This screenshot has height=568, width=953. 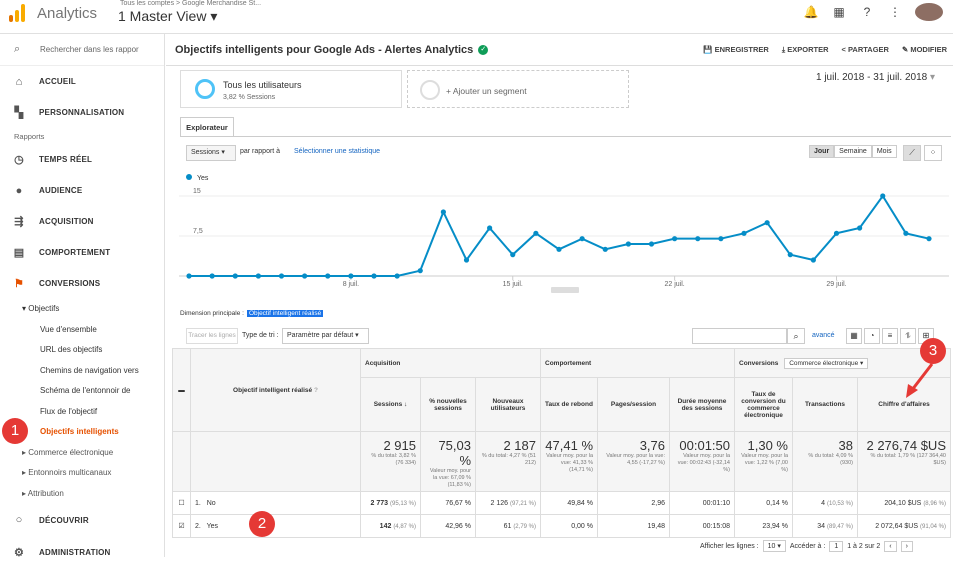 I want to click on col-new-sessions: % nouvelles sessions, so click(x=448, y=404).